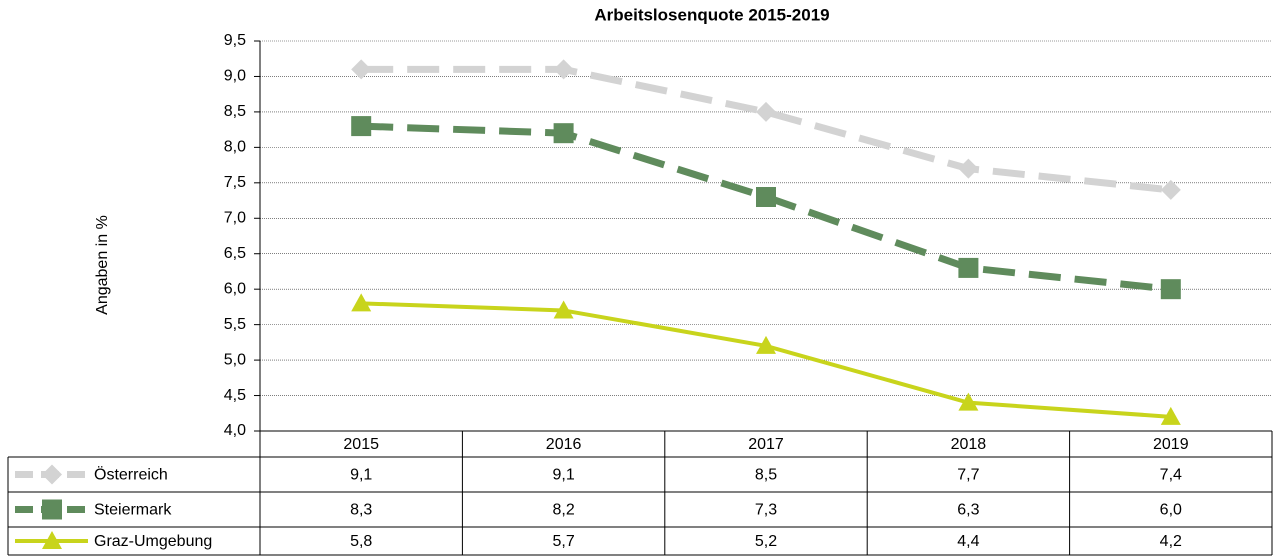 This screenshot has height=558, width=1281. I want to click on y-tick-label: 6,5, so click(235, 253).